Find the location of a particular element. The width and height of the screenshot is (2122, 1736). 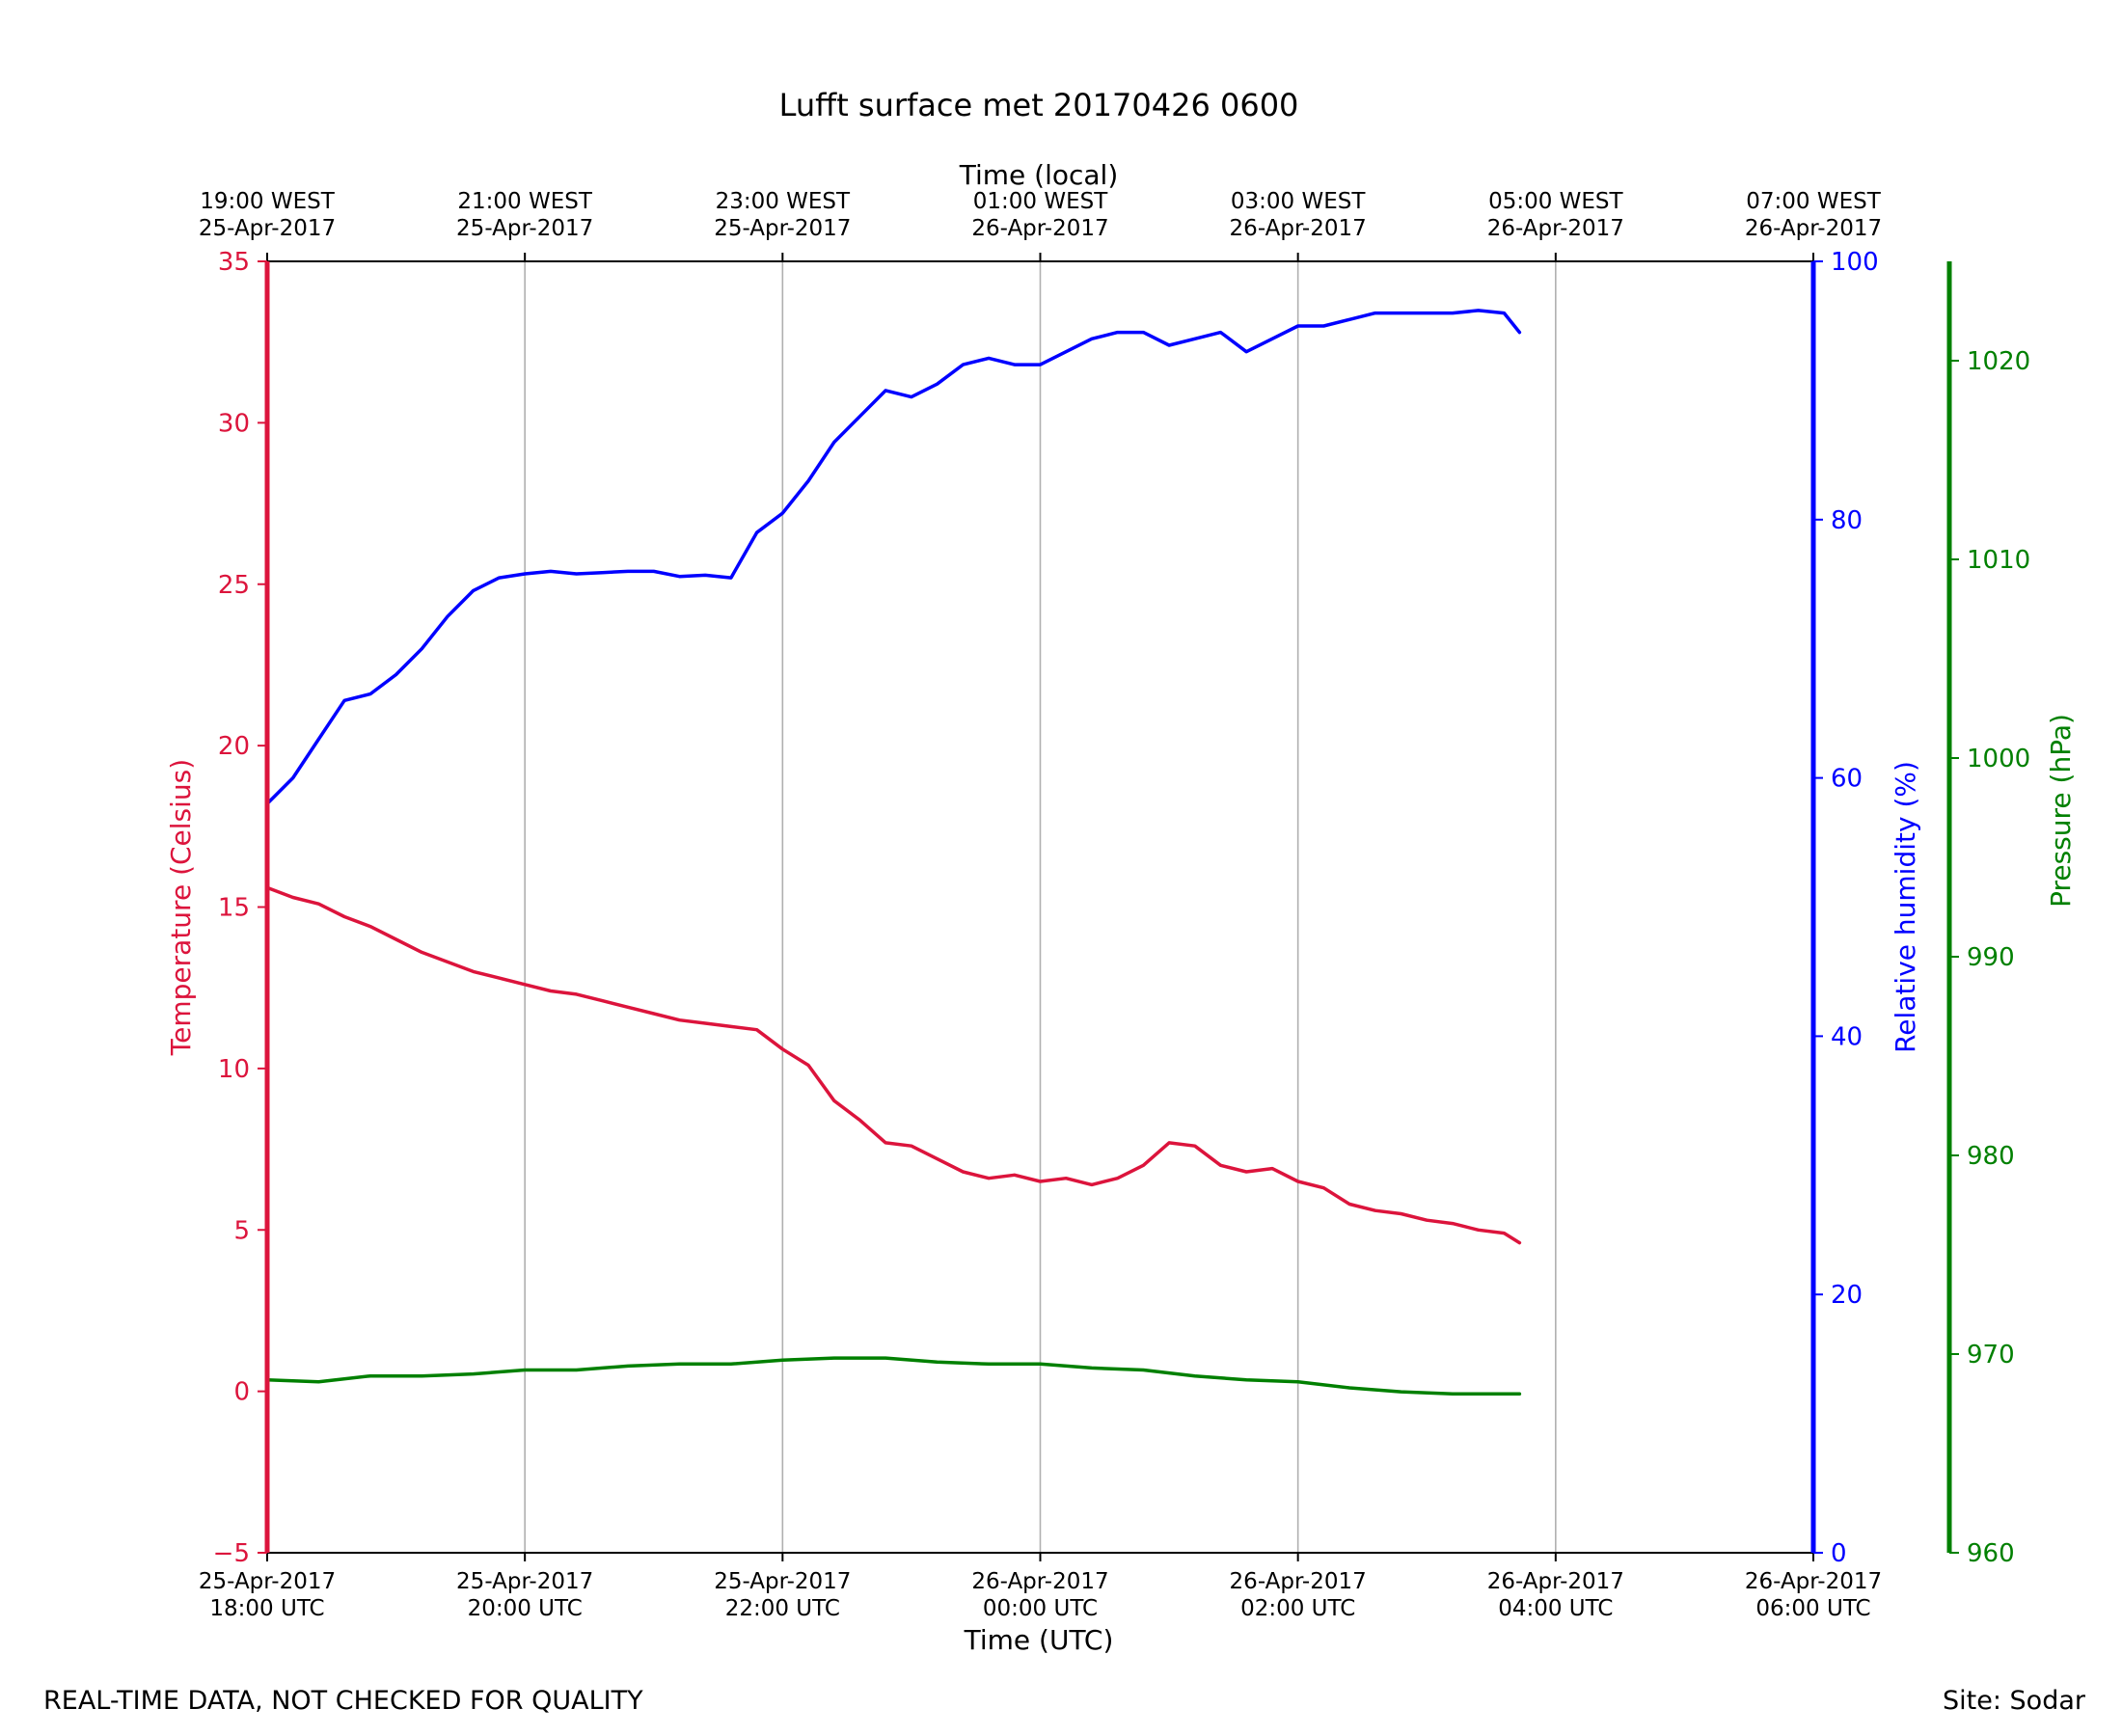

x2-tick-label-time: 07:00 WEST is located at coordinates (1814, 202).